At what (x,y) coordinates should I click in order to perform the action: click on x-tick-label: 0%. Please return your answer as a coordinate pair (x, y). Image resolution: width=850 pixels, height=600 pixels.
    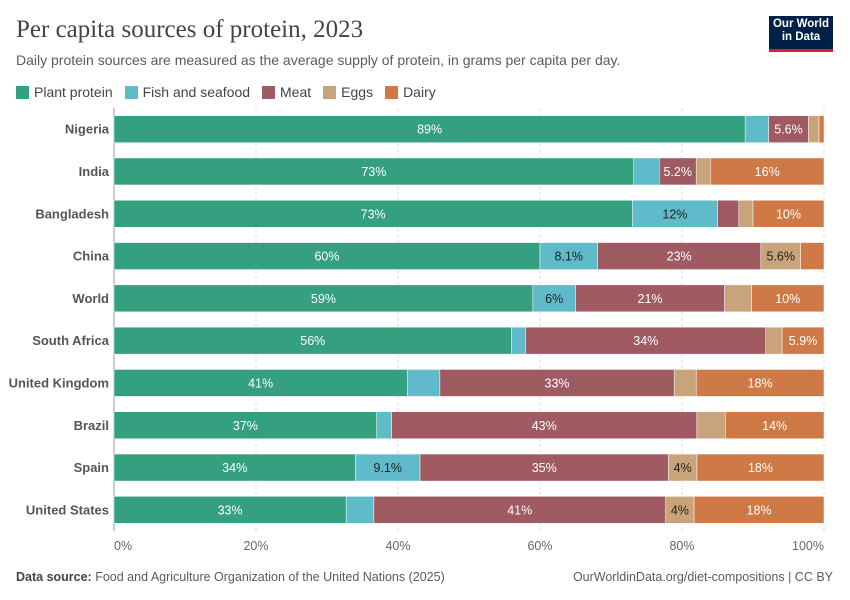
    Looking at the image, I should click on (123, 546).